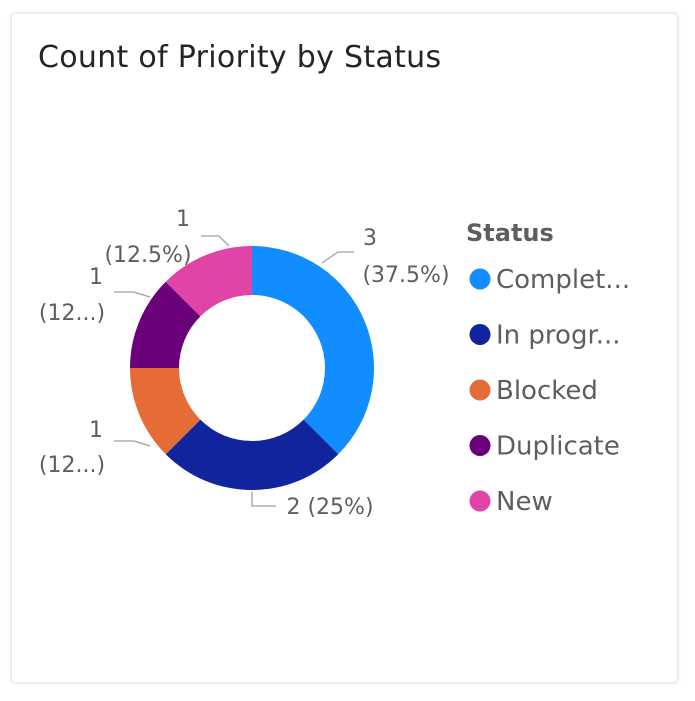  I want to click on slice-completed, so click(313, 350).